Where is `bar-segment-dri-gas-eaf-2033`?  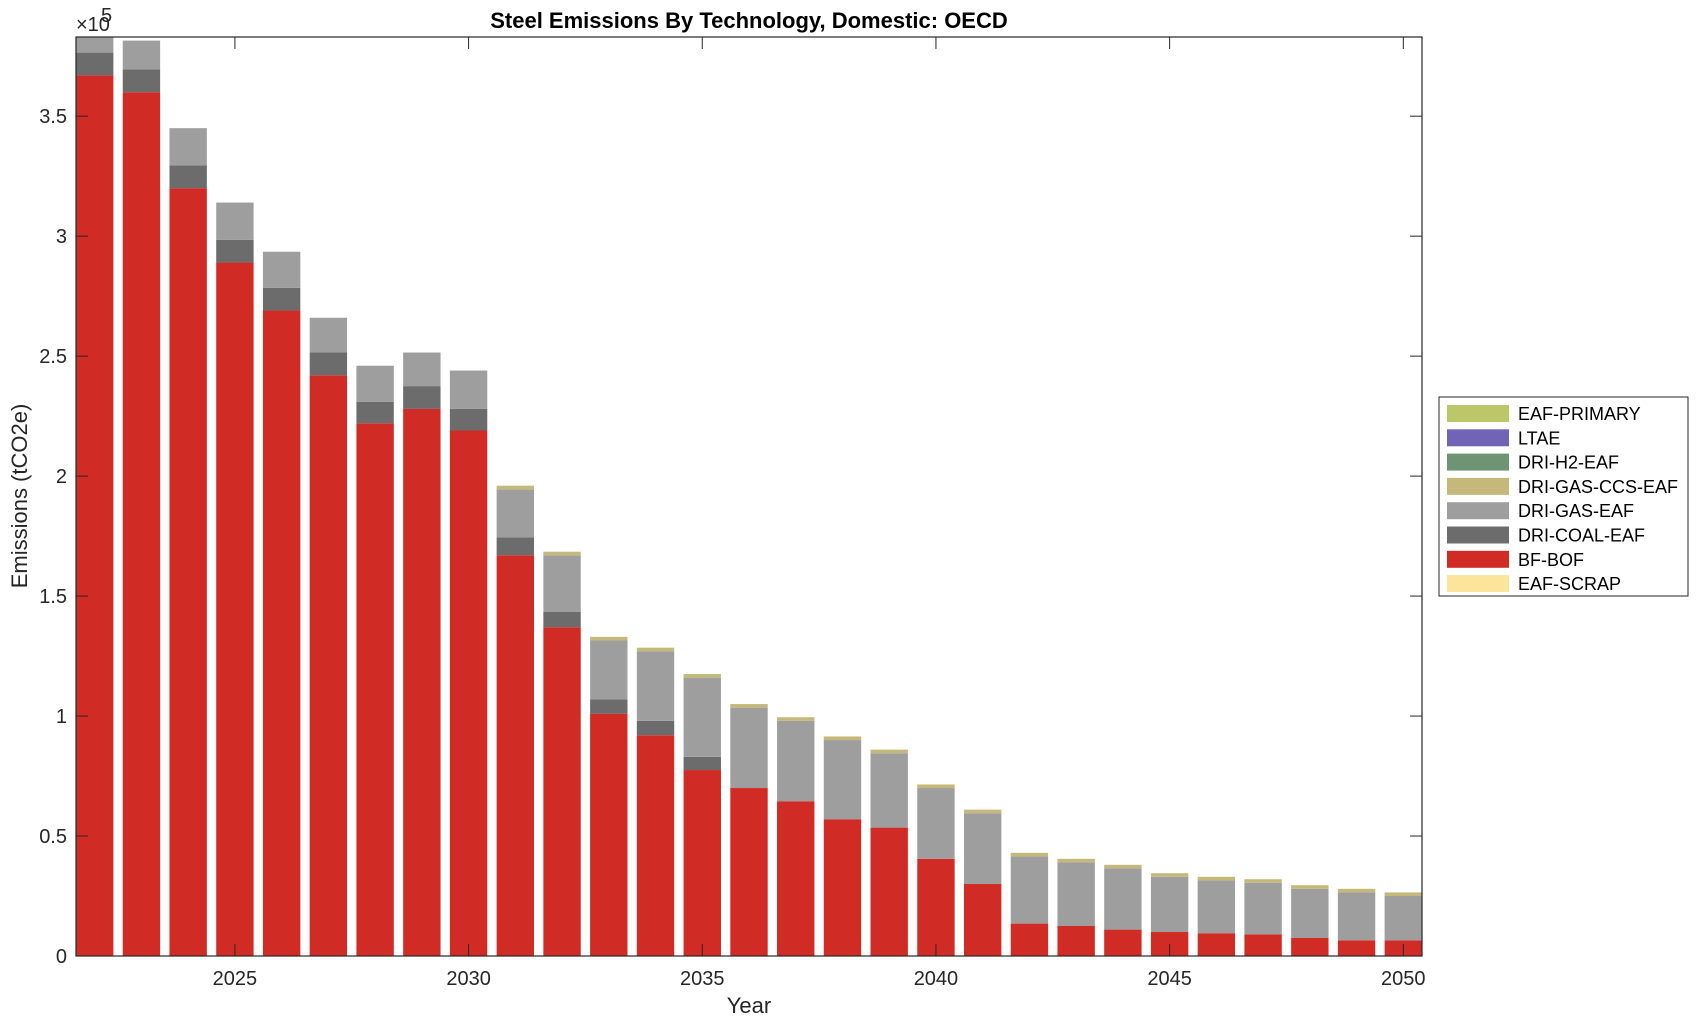 bar-segment-dri-gas-eaf-2033 is located at coordinates (609, 670).